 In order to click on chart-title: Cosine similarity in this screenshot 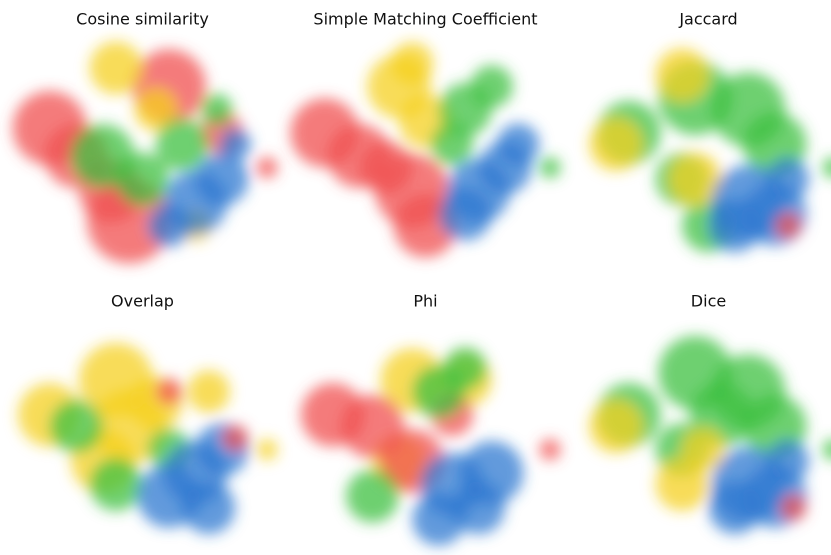, I will do `click(142, 19)`.